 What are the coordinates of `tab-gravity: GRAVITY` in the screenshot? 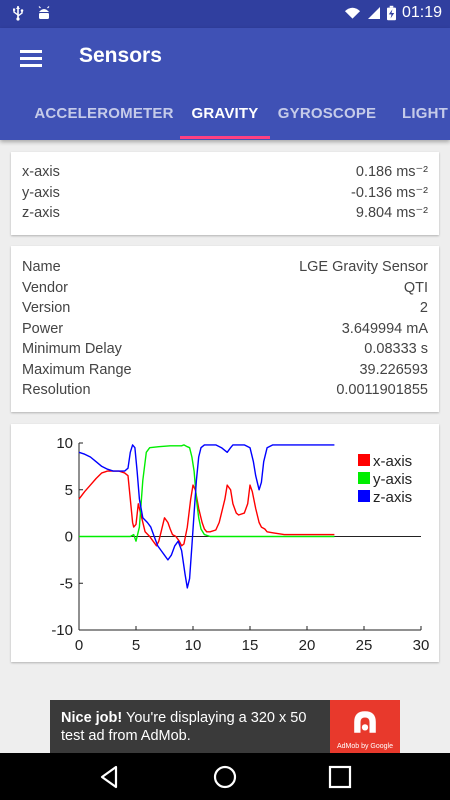 It's located at (225, 113).